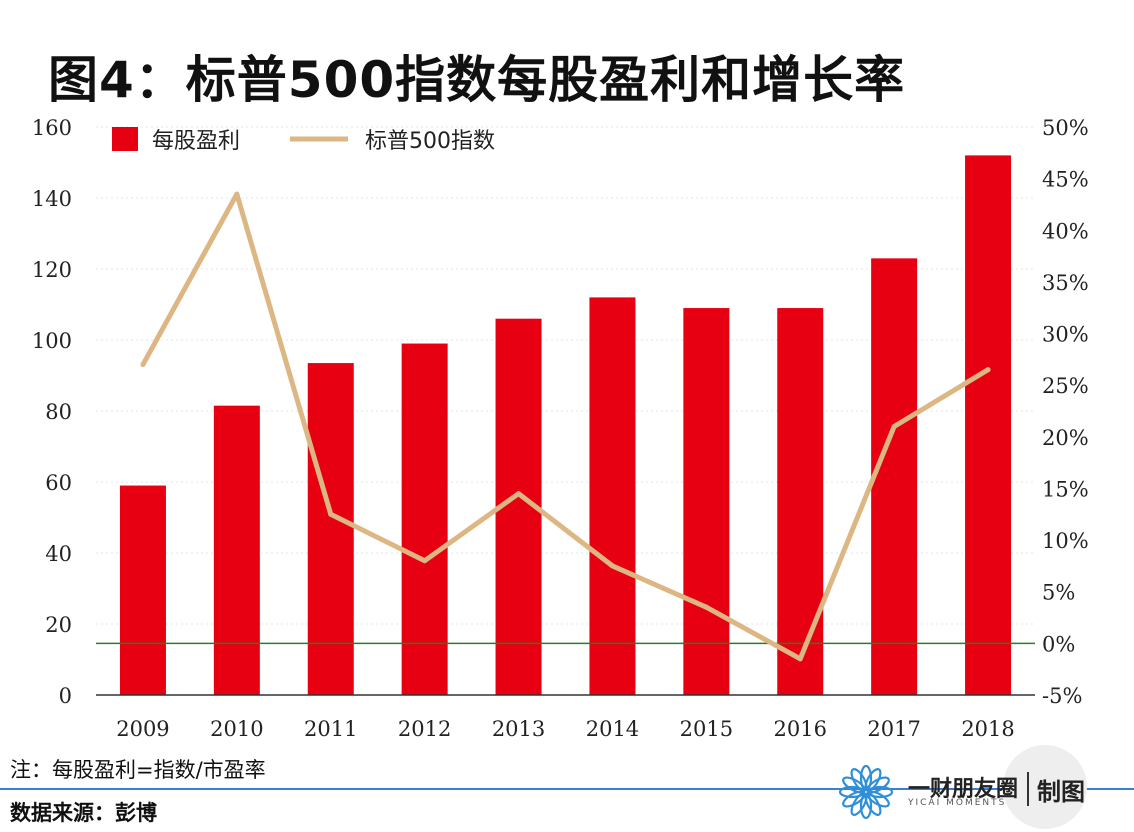 The height and width of the screenshot is (832, 1134). Describe the element at coordinates (1065, 386) in the screenshot. I see `y-right-tick-label: 25%` at that location.